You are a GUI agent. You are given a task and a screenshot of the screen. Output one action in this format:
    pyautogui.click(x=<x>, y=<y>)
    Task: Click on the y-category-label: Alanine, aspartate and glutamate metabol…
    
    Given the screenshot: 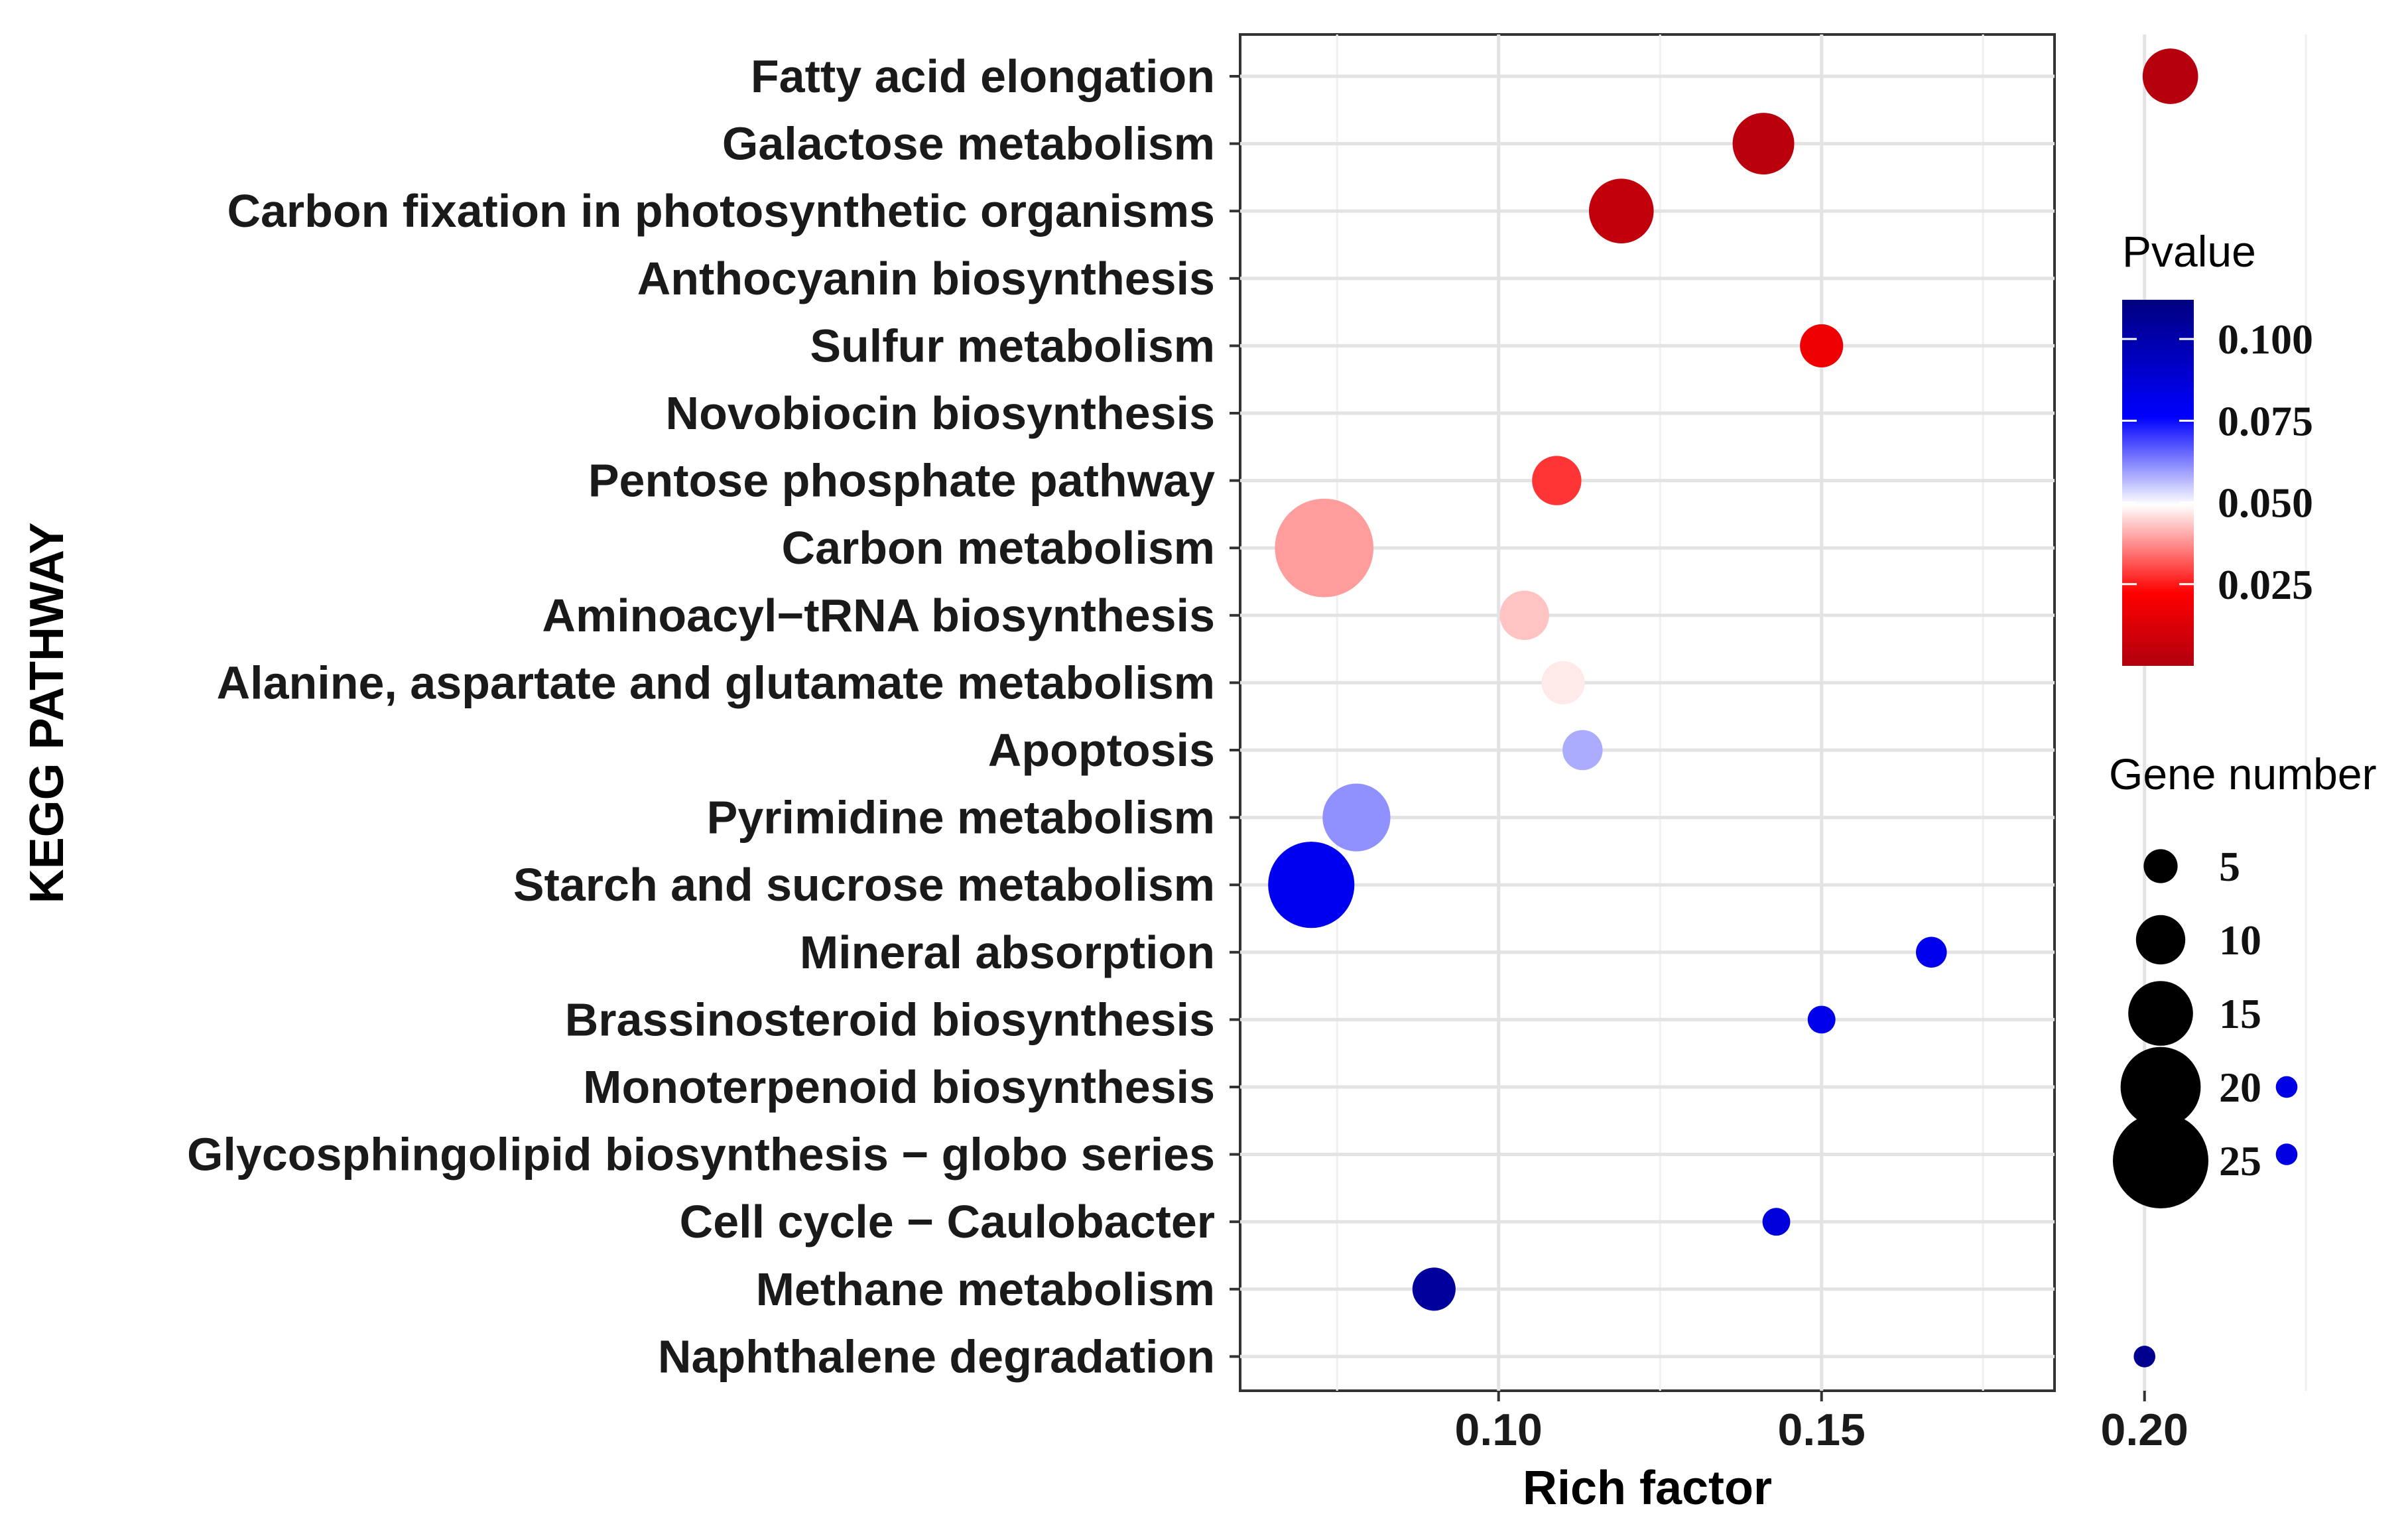 What is the action you would take?
    pyautogui.click(x=716, y=682)
    